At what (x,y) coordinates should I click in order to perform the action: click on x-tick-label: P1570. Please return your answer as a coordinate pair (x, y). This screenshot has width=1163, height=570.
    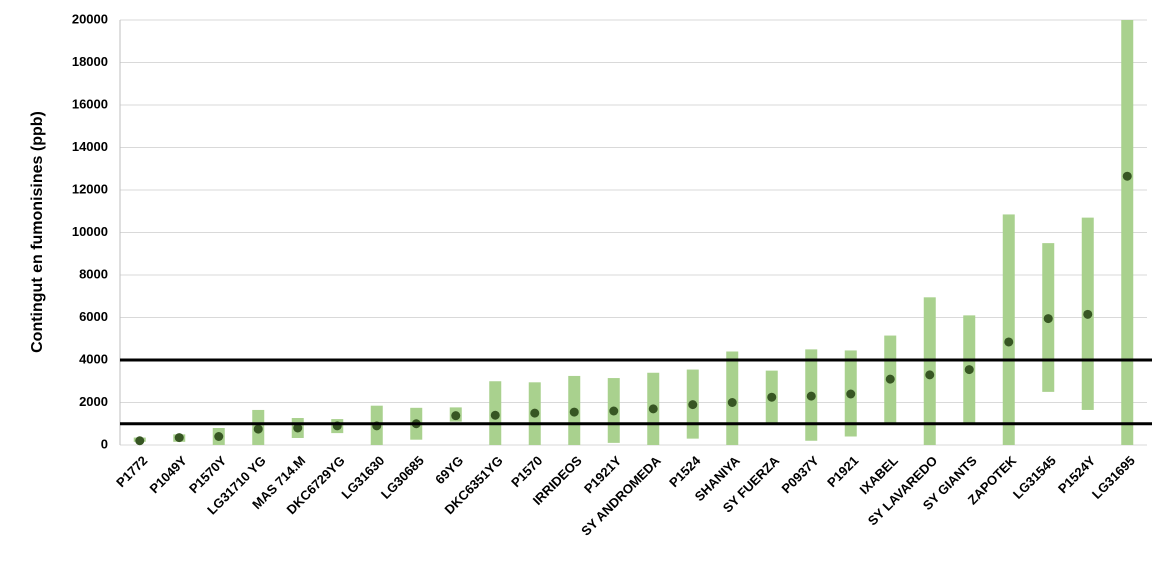
    Looking at the image, I should click on (526, 471).